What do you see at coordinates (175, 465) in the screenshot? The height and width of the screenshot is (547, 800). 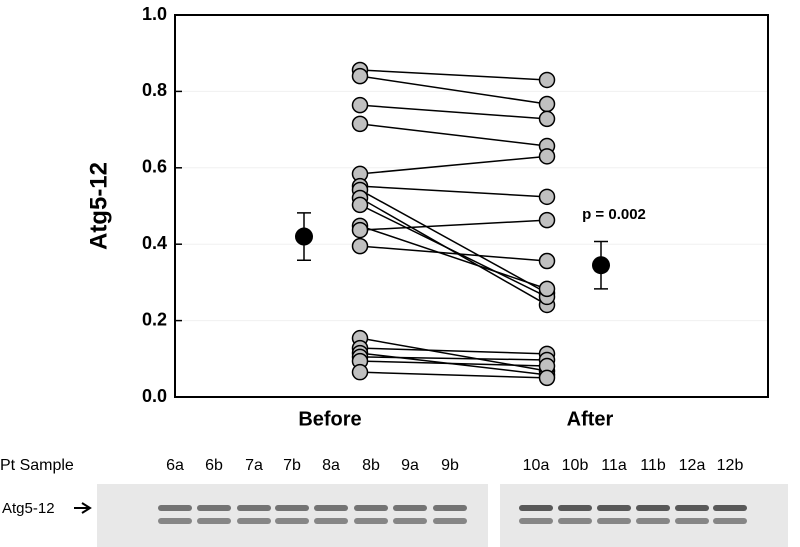 I see `lane-label: 6a` at bounding box center [175, 465].